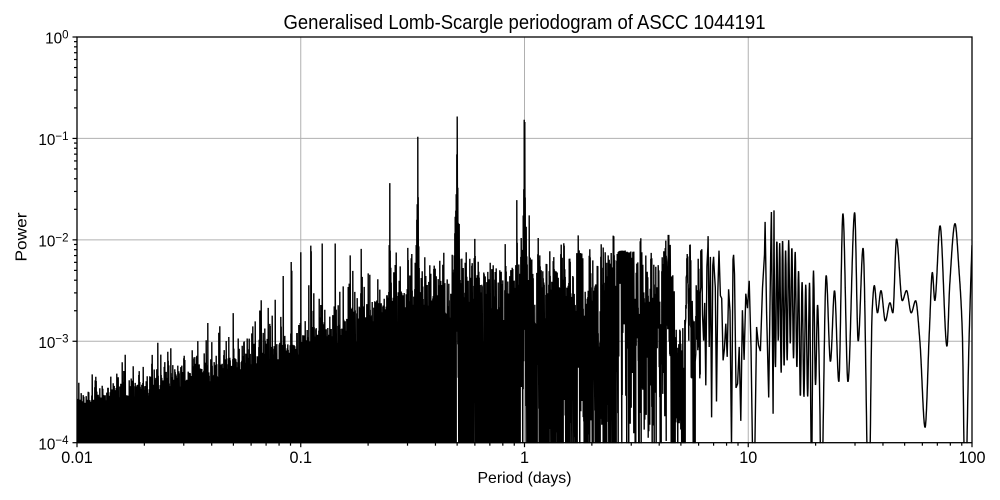 This screenshot has width=1000, height=500. I want to click on svg-text: 10, so click(748, 458).